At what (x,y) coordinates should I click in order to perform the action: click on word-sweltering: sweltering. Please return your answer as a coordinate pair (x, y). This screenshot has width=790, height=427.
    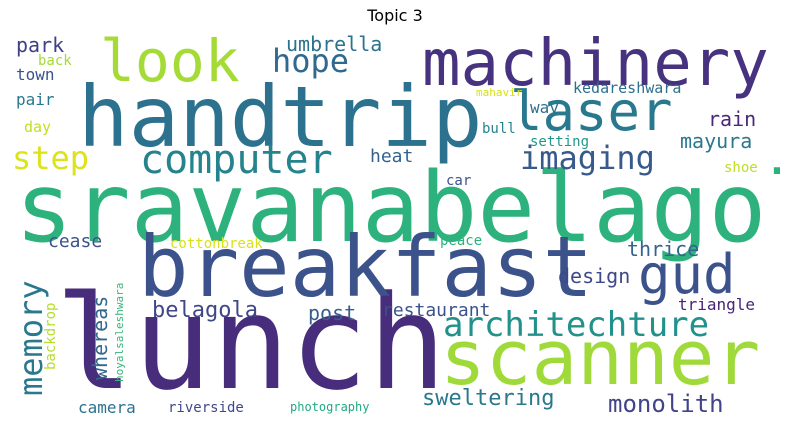
    Looking at the image, I should click on (488, 398).